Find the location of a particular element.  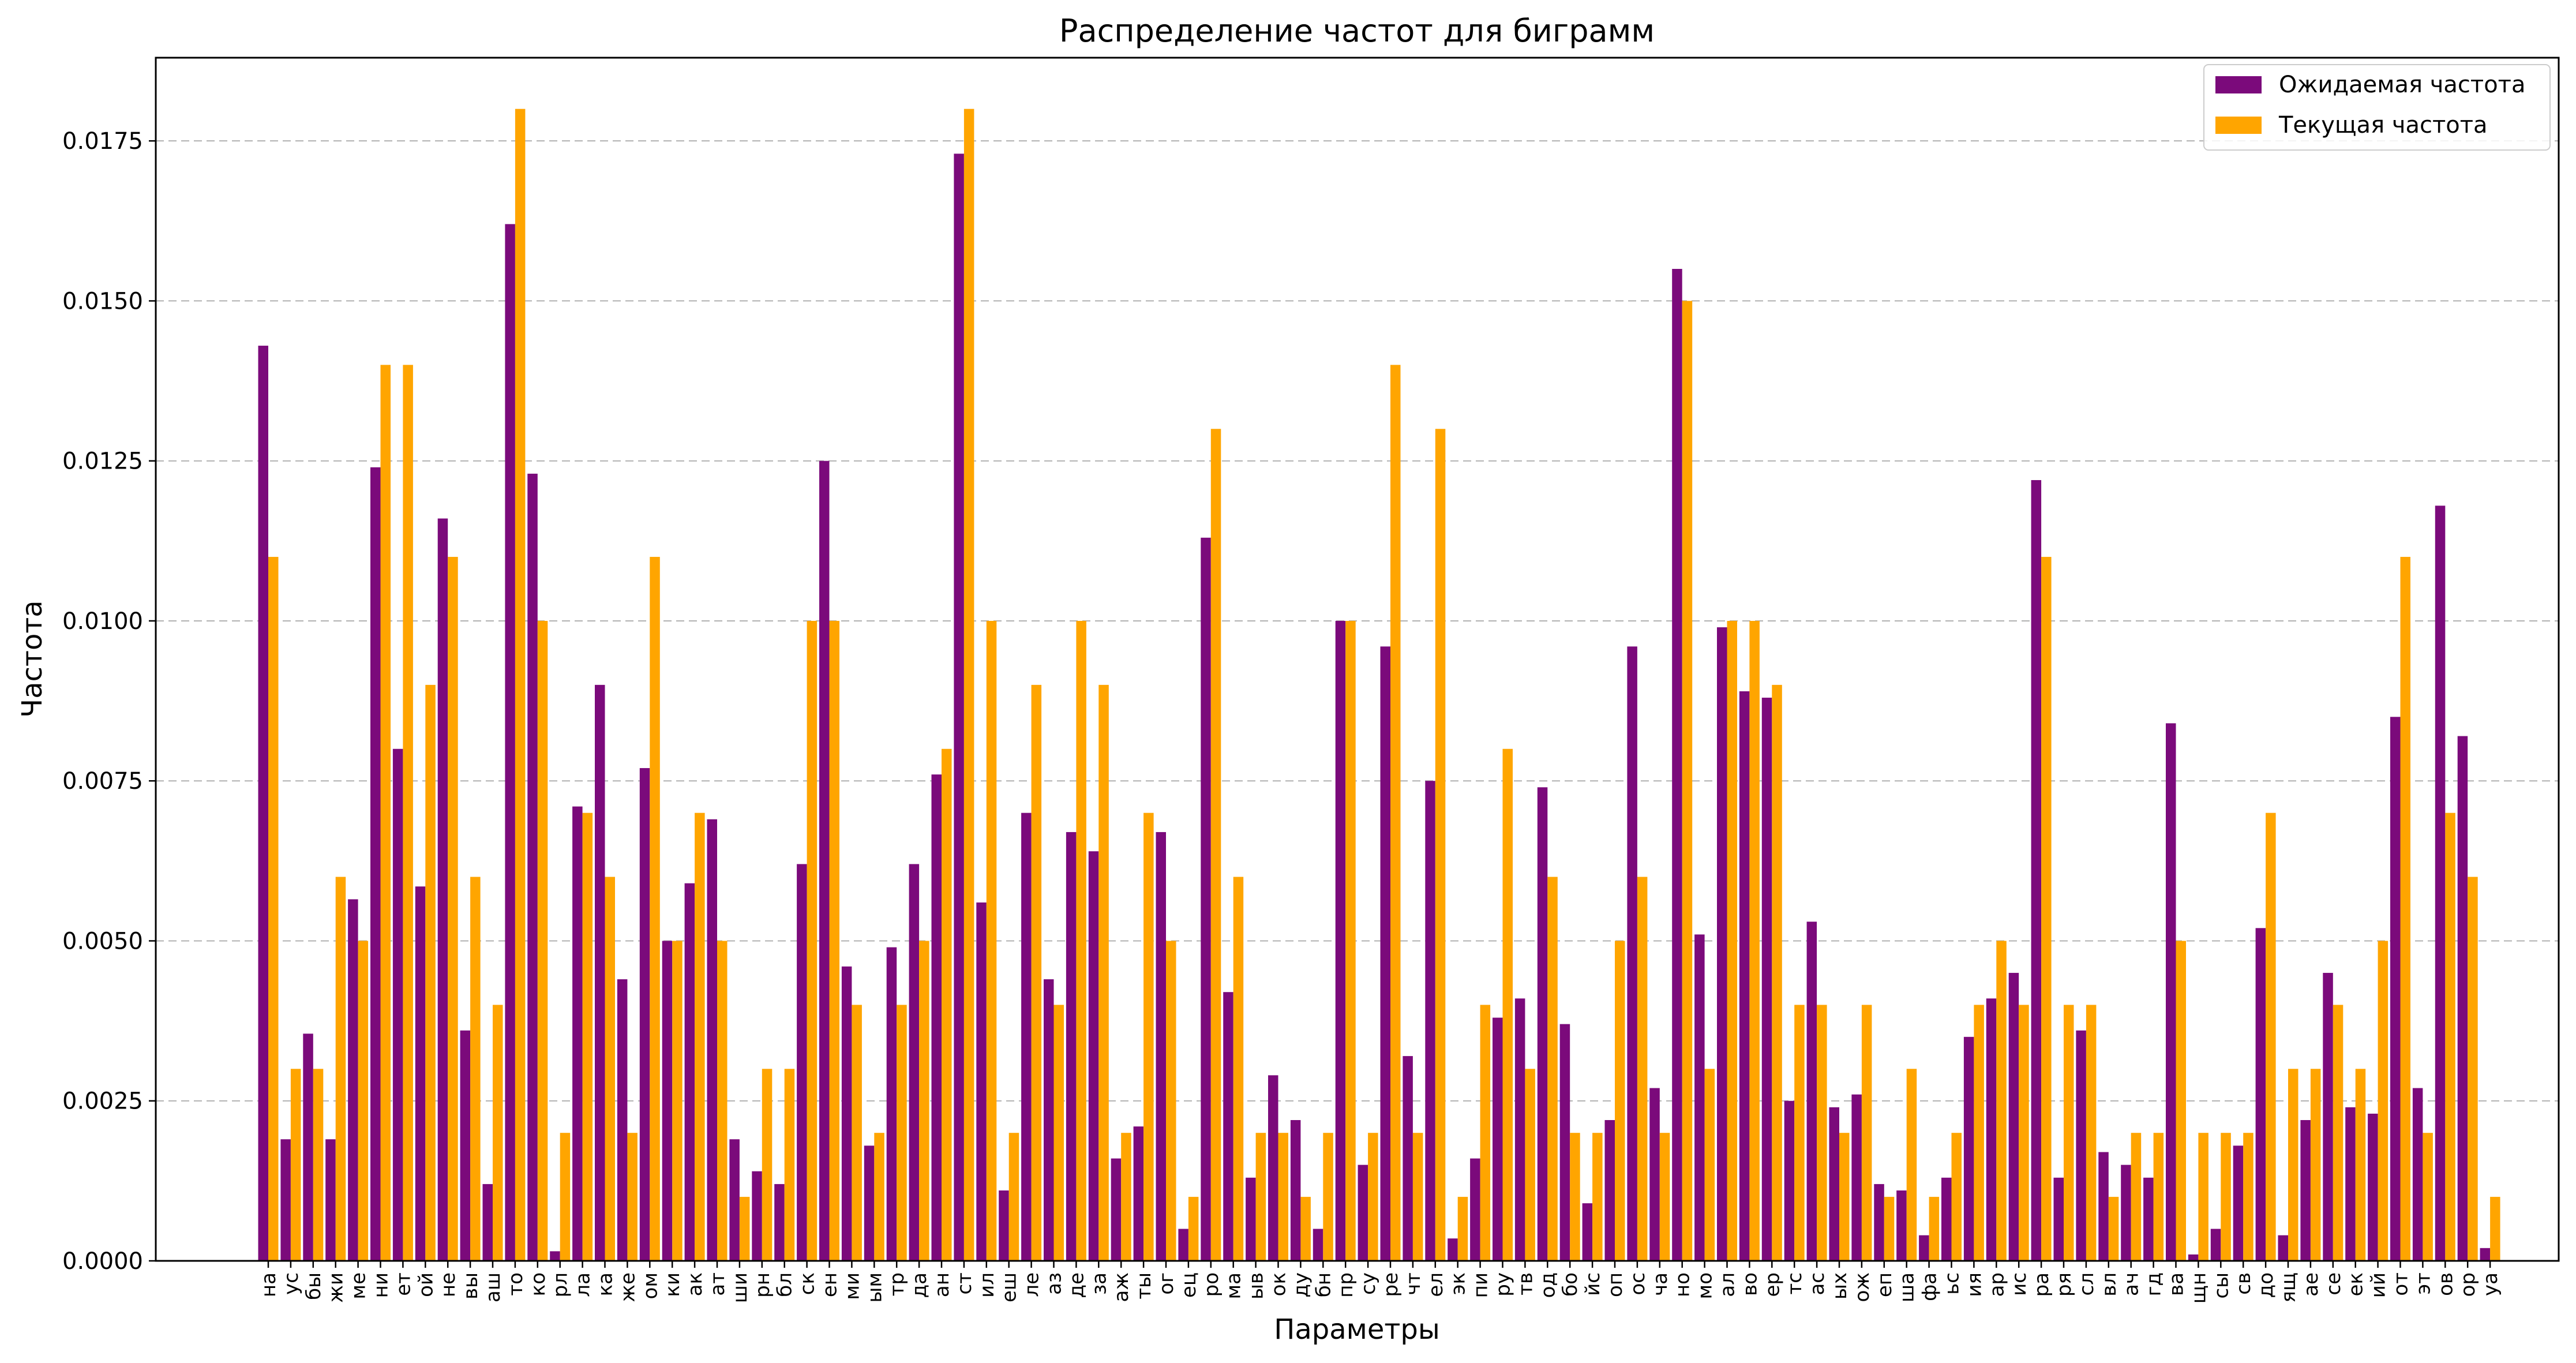

x-tick-label: чт is located at coordinates (1413, 1283).